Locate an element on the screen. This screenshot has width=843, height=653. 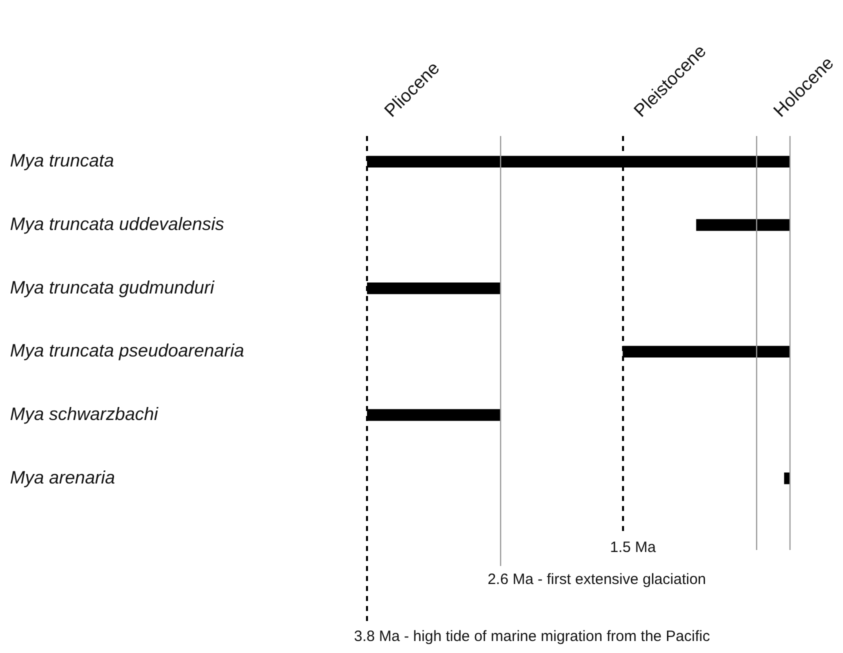
ref-line-label: 3.8 Ma - high tide of marine migration from the Pacific is located at coordinates (532, 637).